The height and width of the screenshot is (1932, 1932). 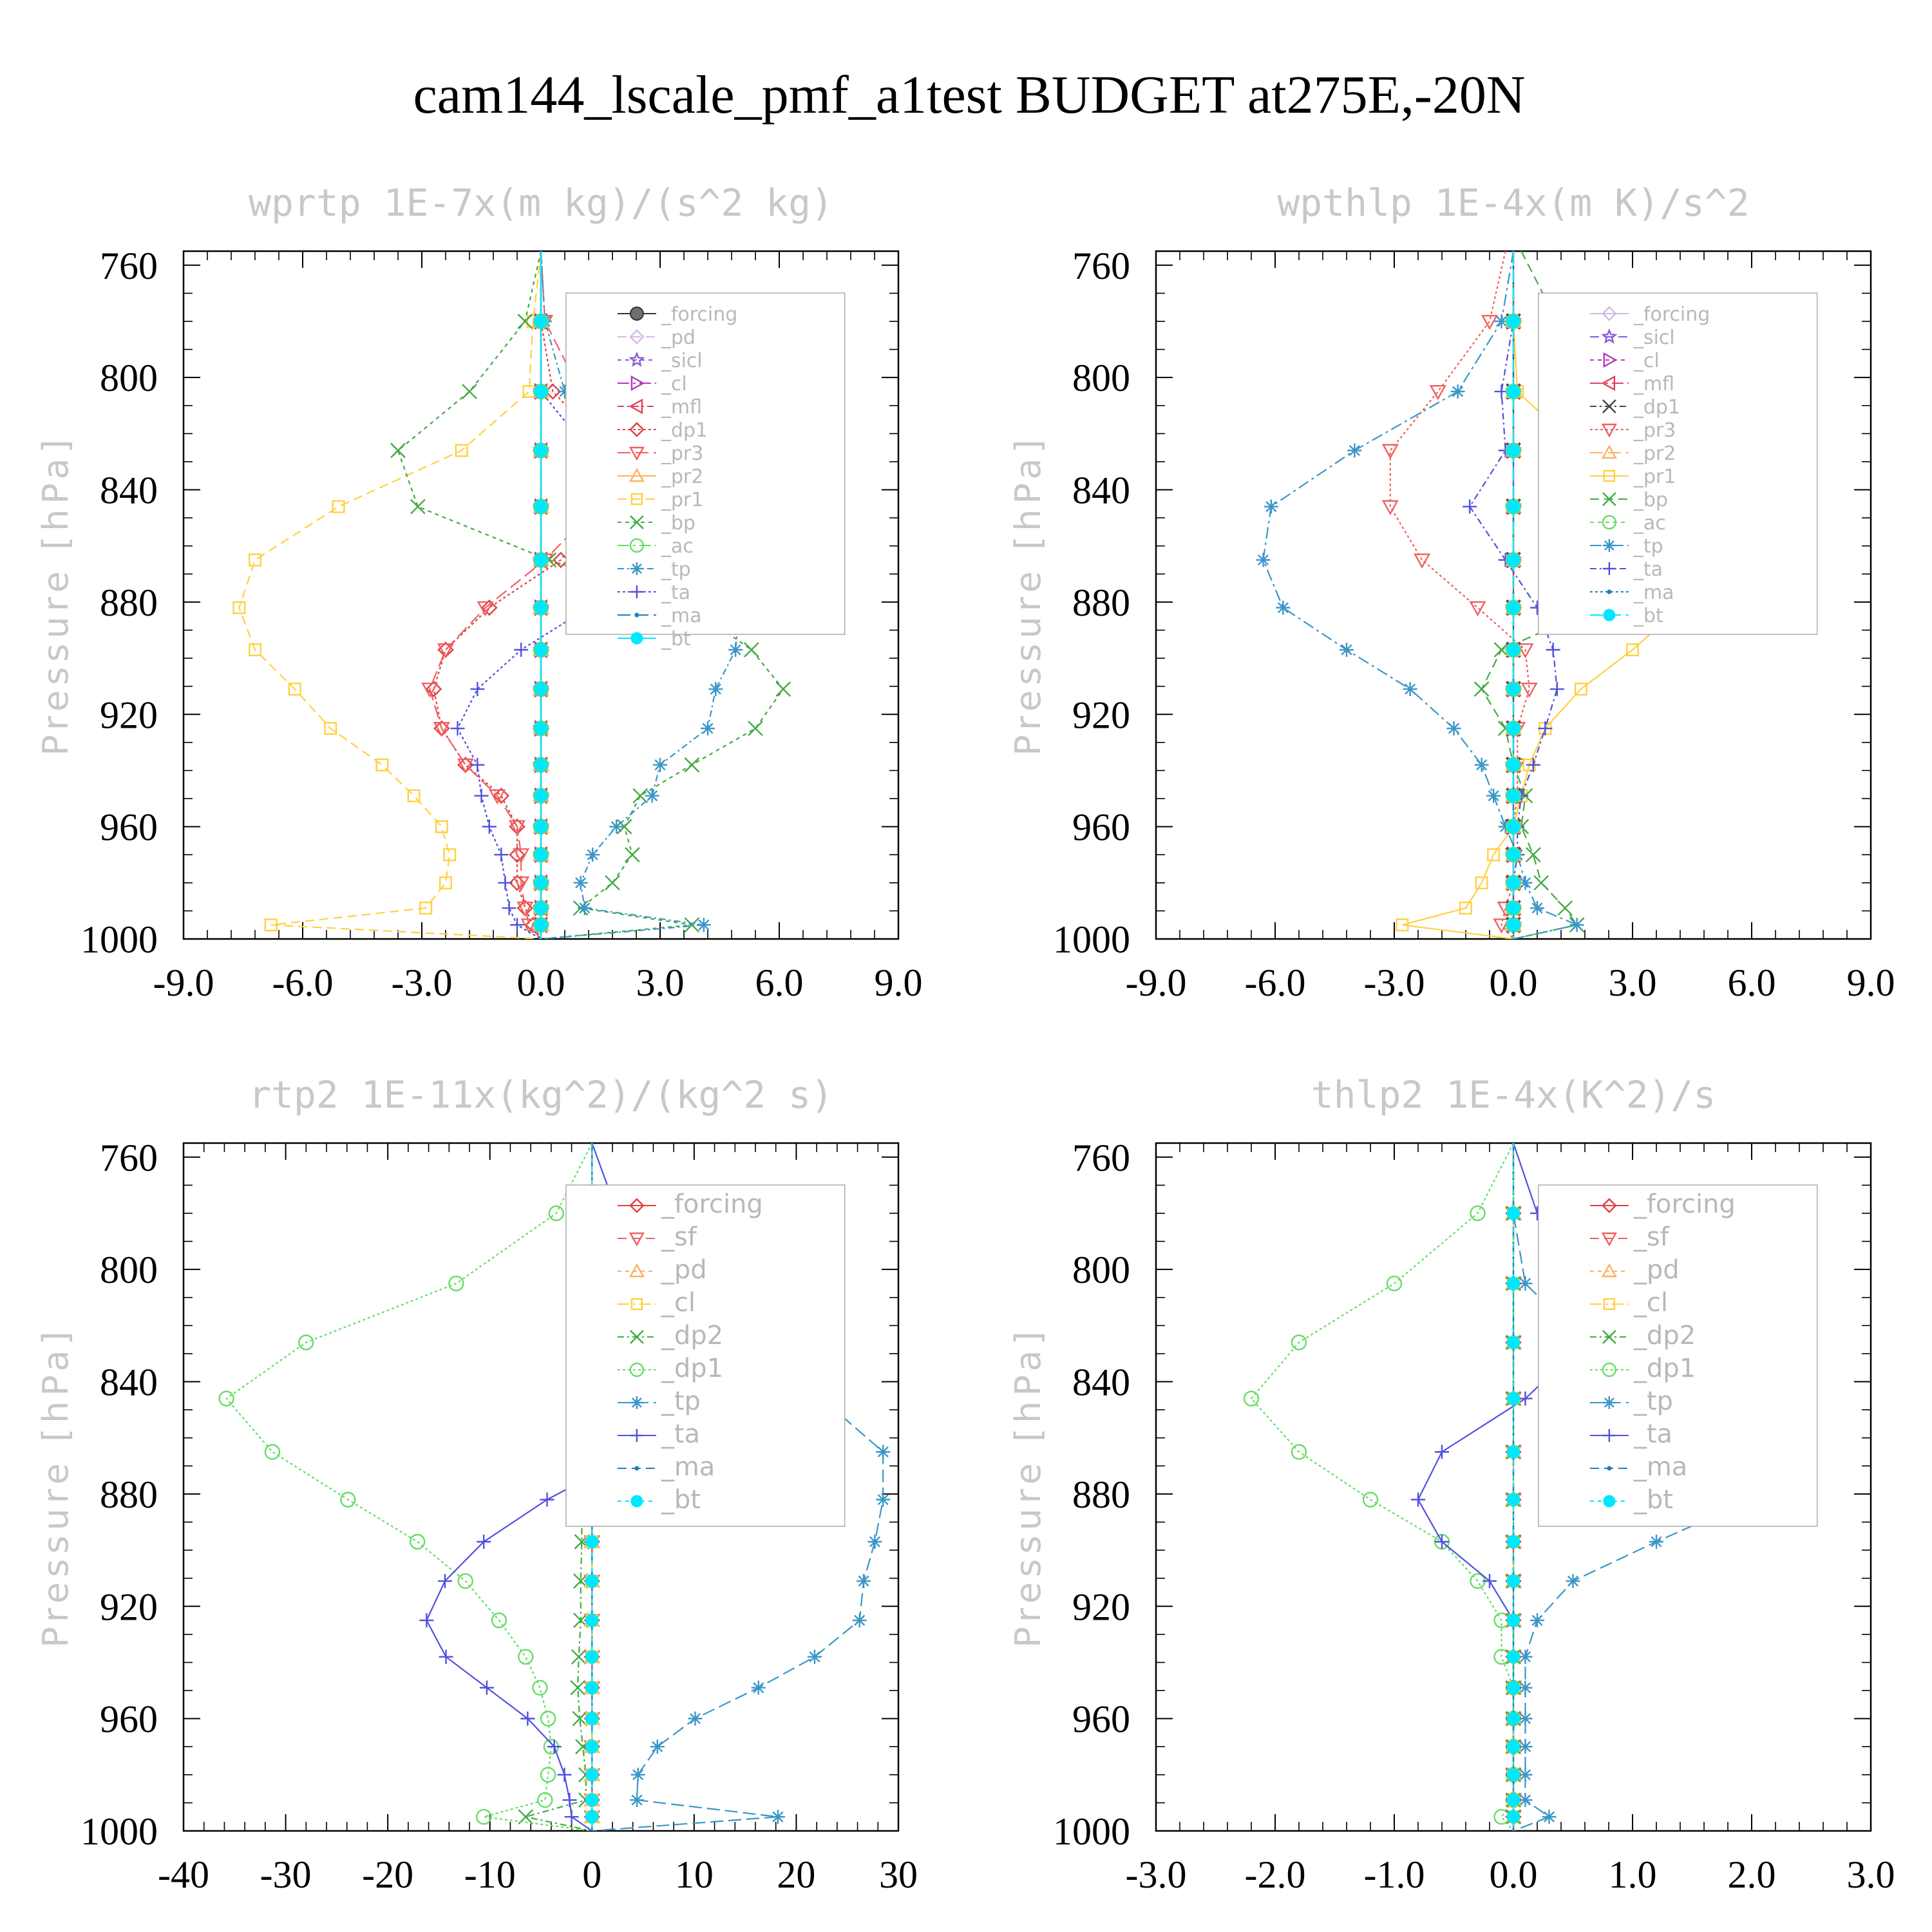 What do you see at coordinates (1634, 407) in the screenshot?
I see `legend-item: _dp1` at bounding box center [1634, 407].